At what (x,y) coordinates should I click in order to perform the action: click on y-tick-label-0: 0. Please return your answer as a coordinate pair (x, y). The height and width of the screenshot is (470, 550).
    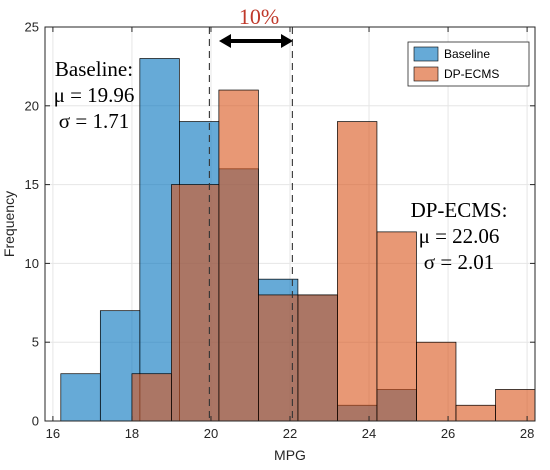
    Looking at the image, I should click on (35, 421).